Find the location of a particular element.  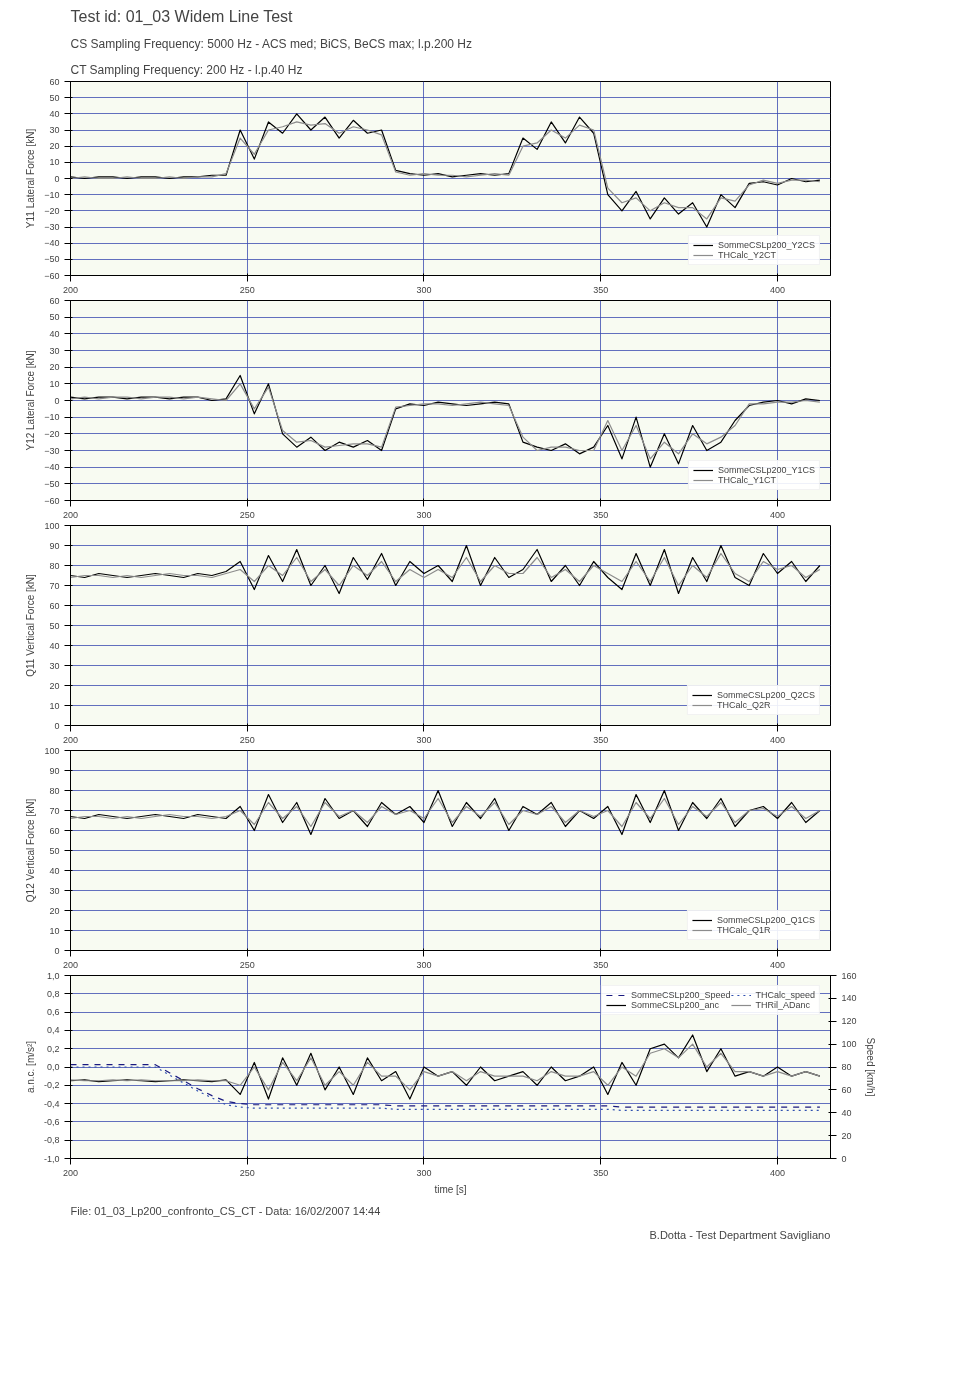

y-axis-title: Y12 Lateral Force [kN] is located at coordinates (31, 400).